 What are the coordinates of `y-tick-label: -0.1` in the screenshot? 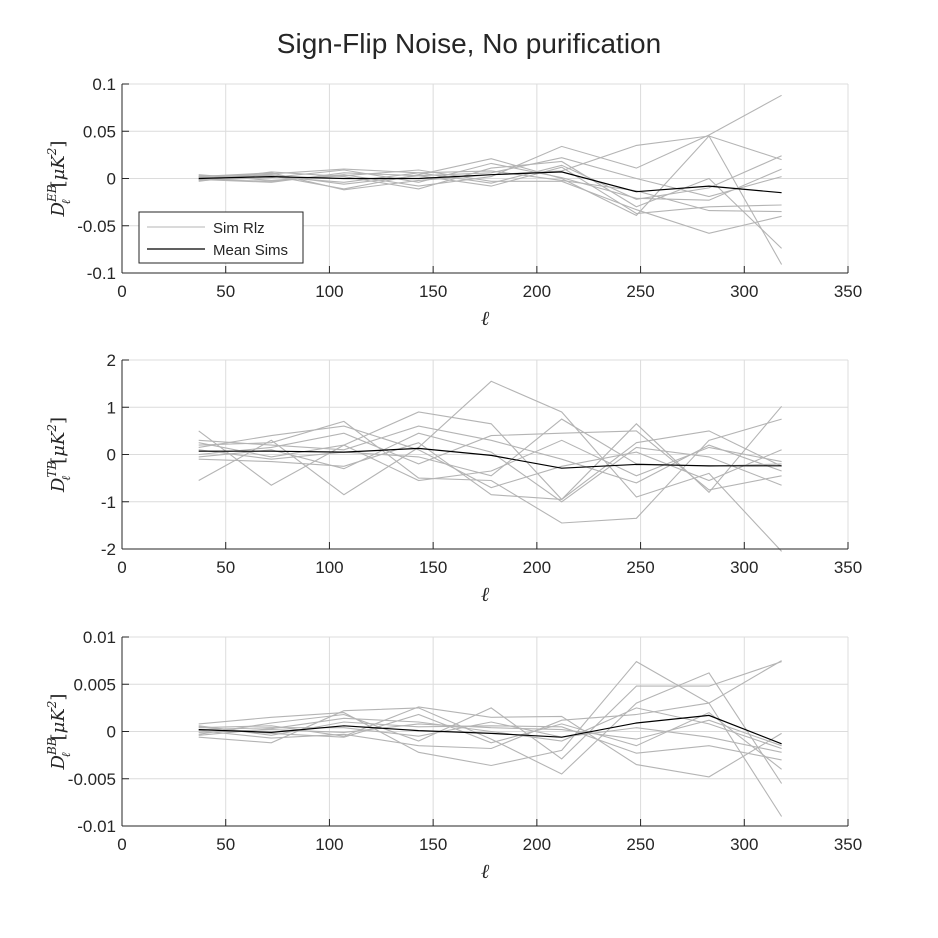 It's located at (101, 273).